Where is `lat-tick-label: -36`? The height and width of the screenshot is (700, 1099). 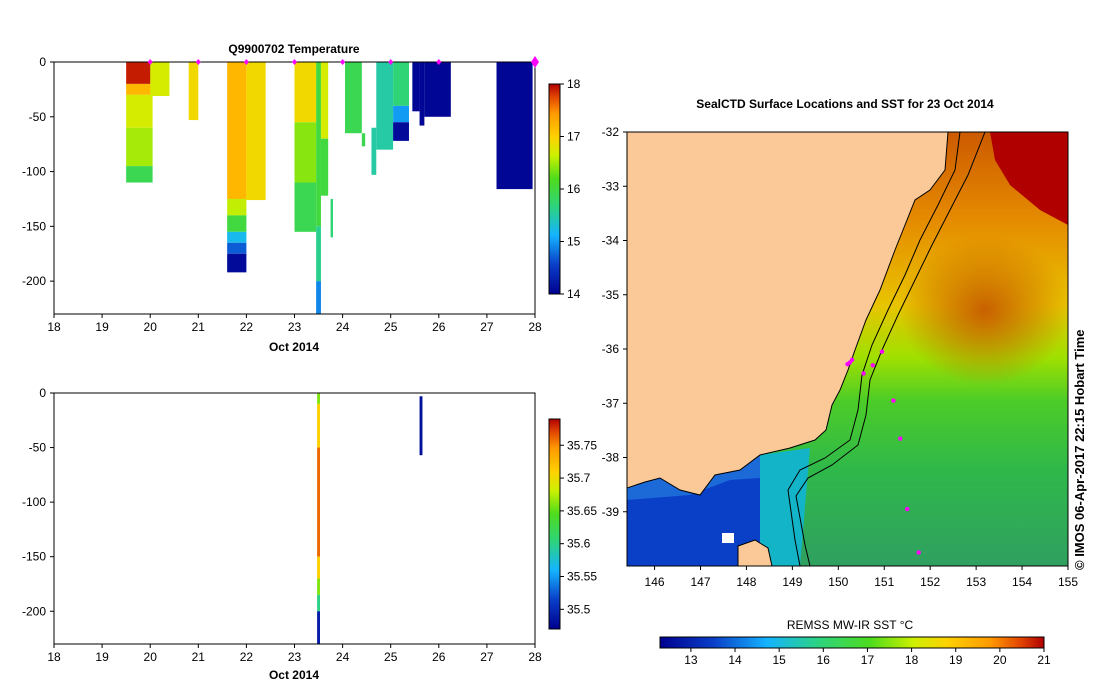
lat-tick-label: -36 is located at coordinates (611, 349).